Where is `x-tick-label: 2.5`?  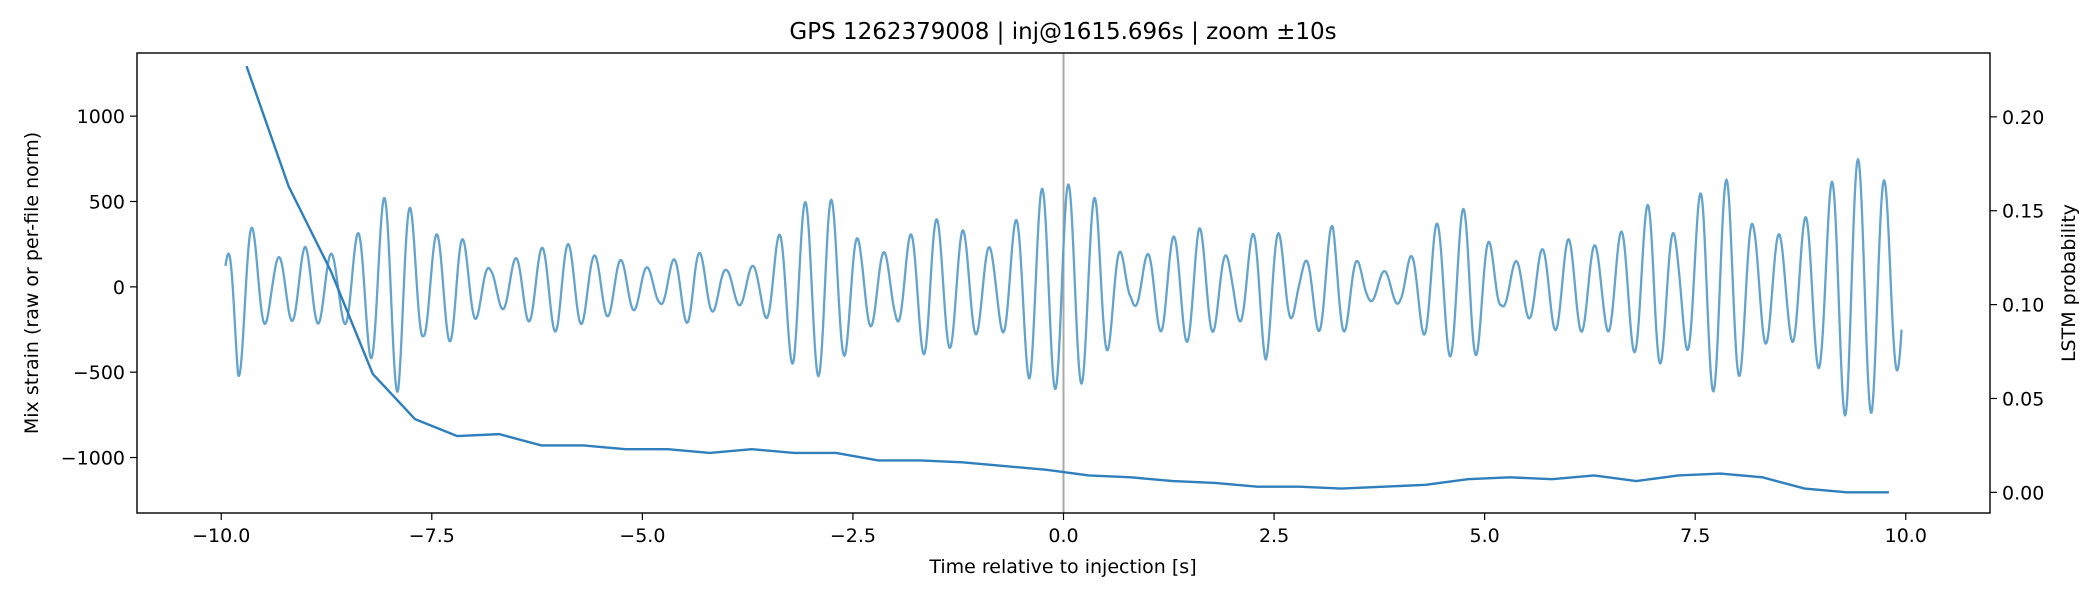 x-tick-label: 2.5 is located at coordinates (1274, 536).